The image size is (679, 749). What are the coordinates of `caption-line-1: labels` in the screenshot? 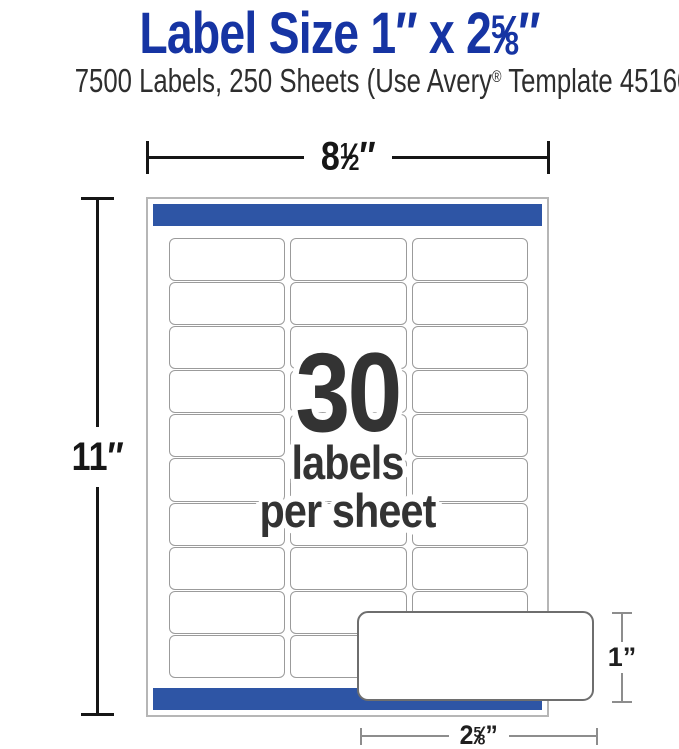 It's located at (348, 462).